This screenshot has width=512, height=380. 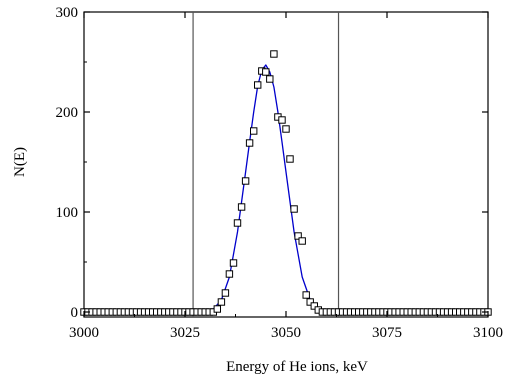 I want to click on x-tick-label: 3075, so click(x=387, y=333).